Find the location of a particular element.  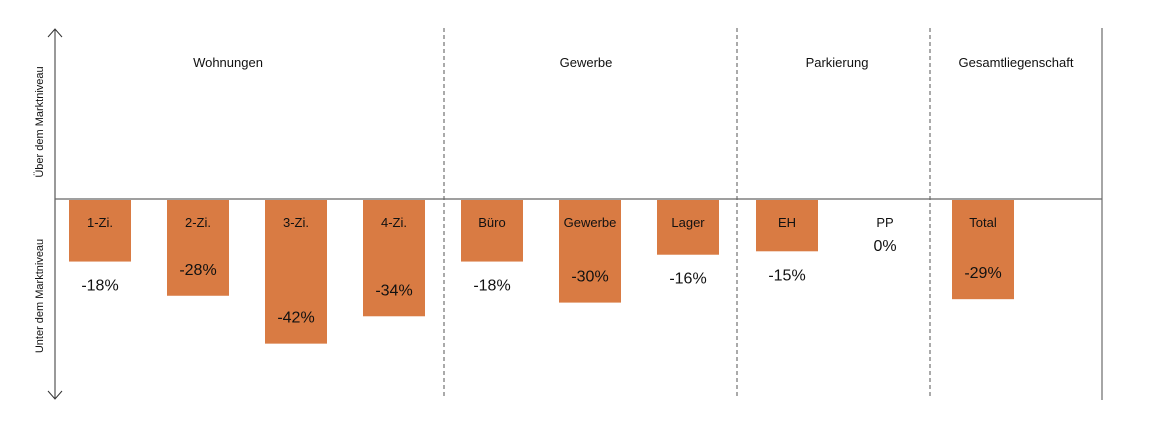

group-header-wohnungen: Wohnungen is located at coordinates (228, 62).